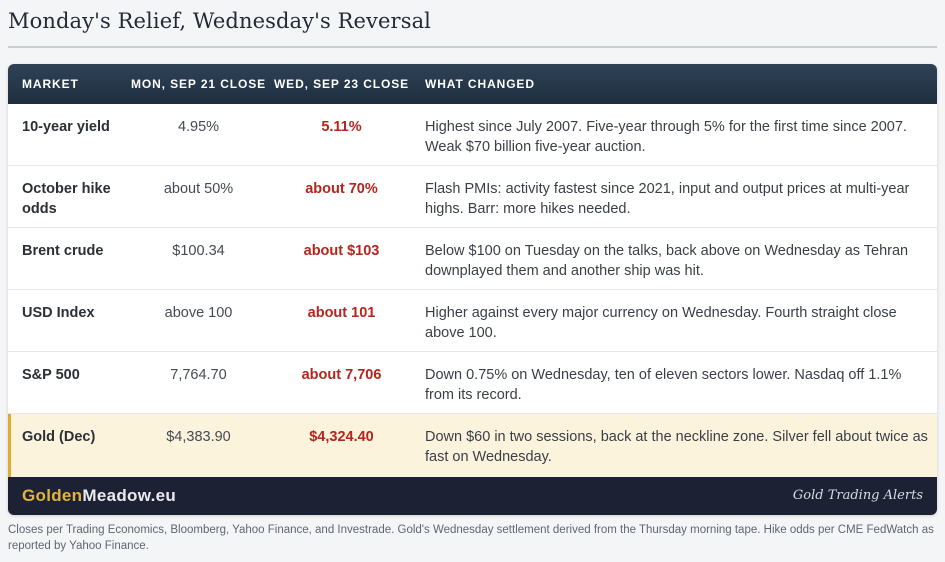 This screenshot has width=945, height=562. Describe the element at coordinates (198, 189) in the screenshot. I see `mon-close-value: about 50%` at that location.